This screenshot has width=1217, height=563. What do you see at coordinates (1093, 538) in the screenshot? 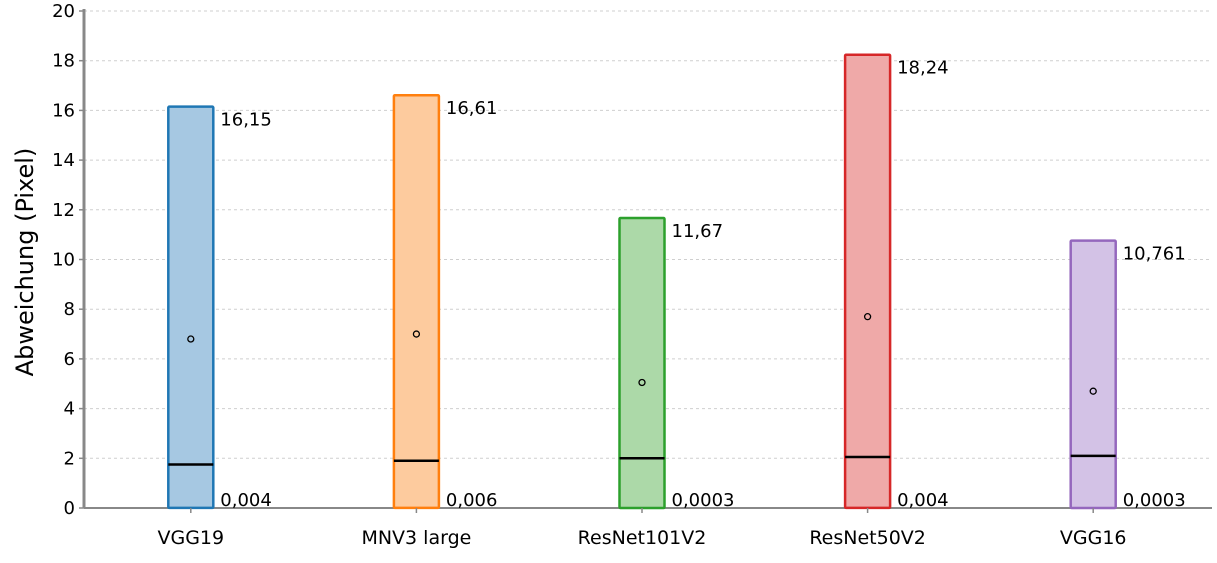
I see `x-tick-label: VGG16` at bounding box center [1093, 538].